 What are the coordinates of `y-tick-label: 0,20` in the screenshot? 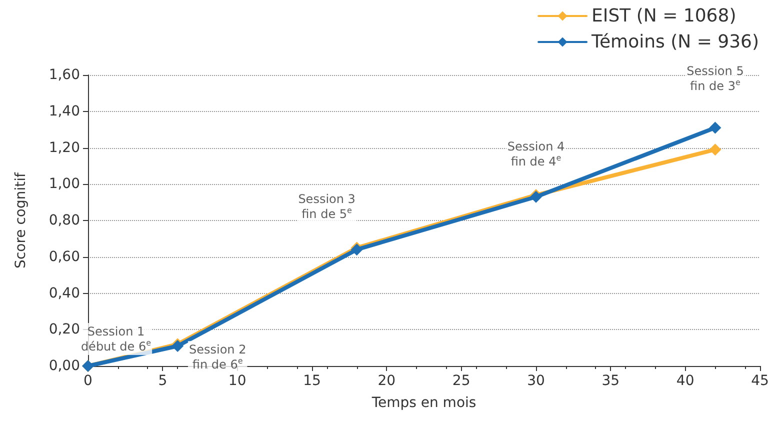 It's located at (64, 330).